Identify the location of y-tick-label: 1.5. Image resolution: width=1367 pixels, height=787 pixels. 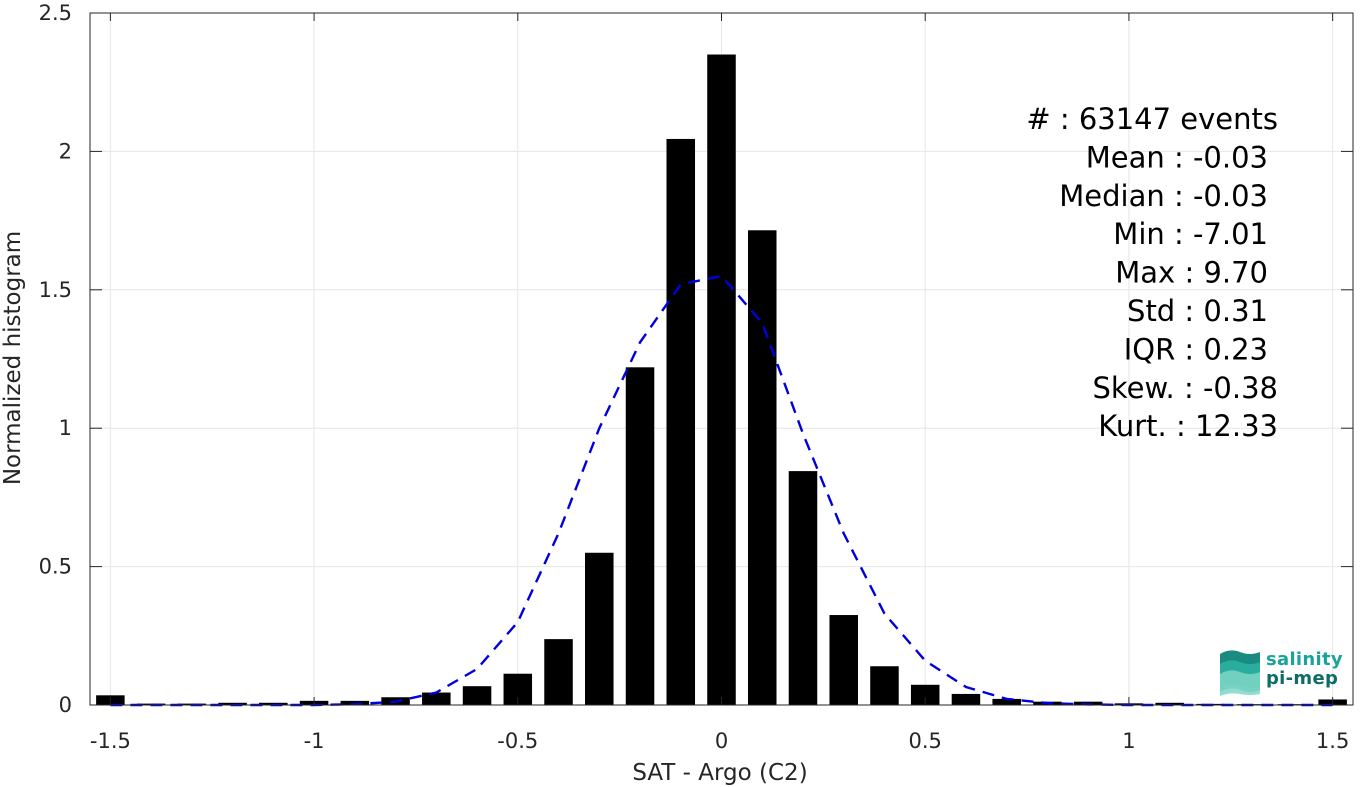
(55, 290).